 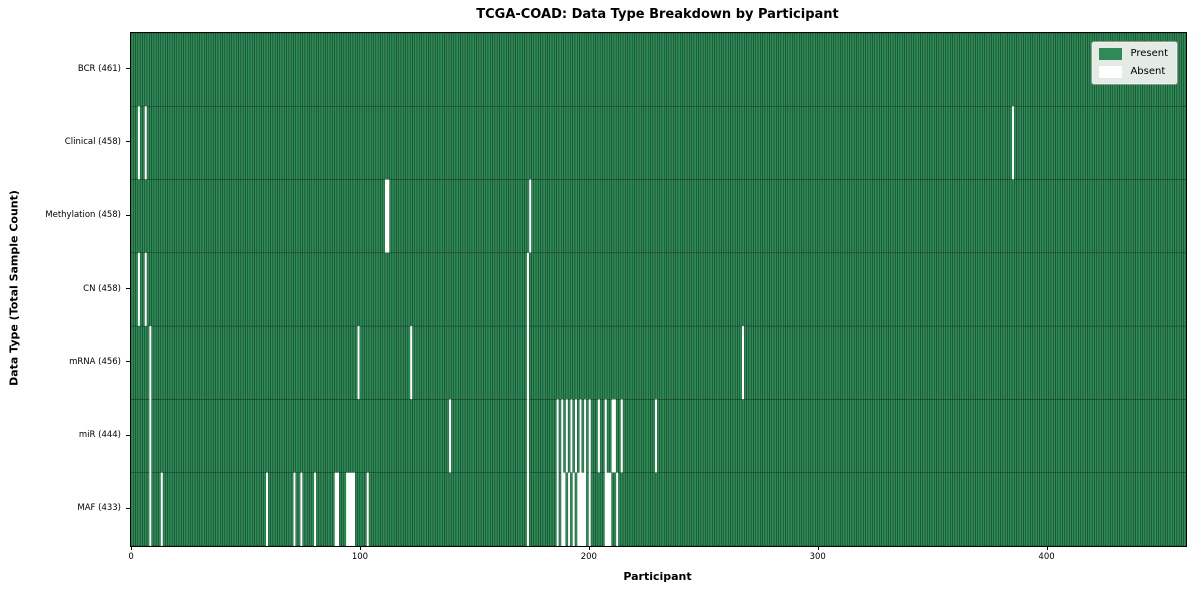 I want to click on present-swatch-icon, so click(x=1111, y=54).